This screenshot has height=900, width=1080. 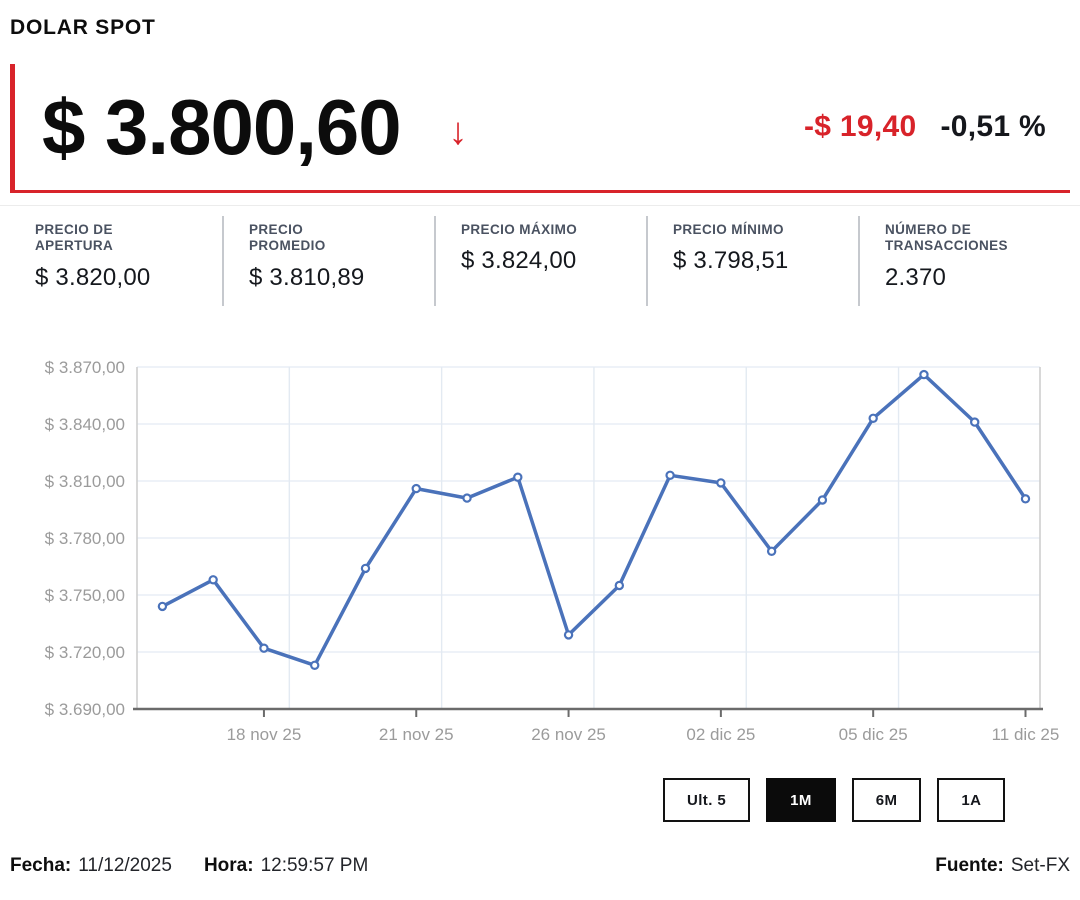 I want to click on quote-box: $ 3.800,60 ↓ -$ 19,40 -0,51 %, so click(x=540, y=128).